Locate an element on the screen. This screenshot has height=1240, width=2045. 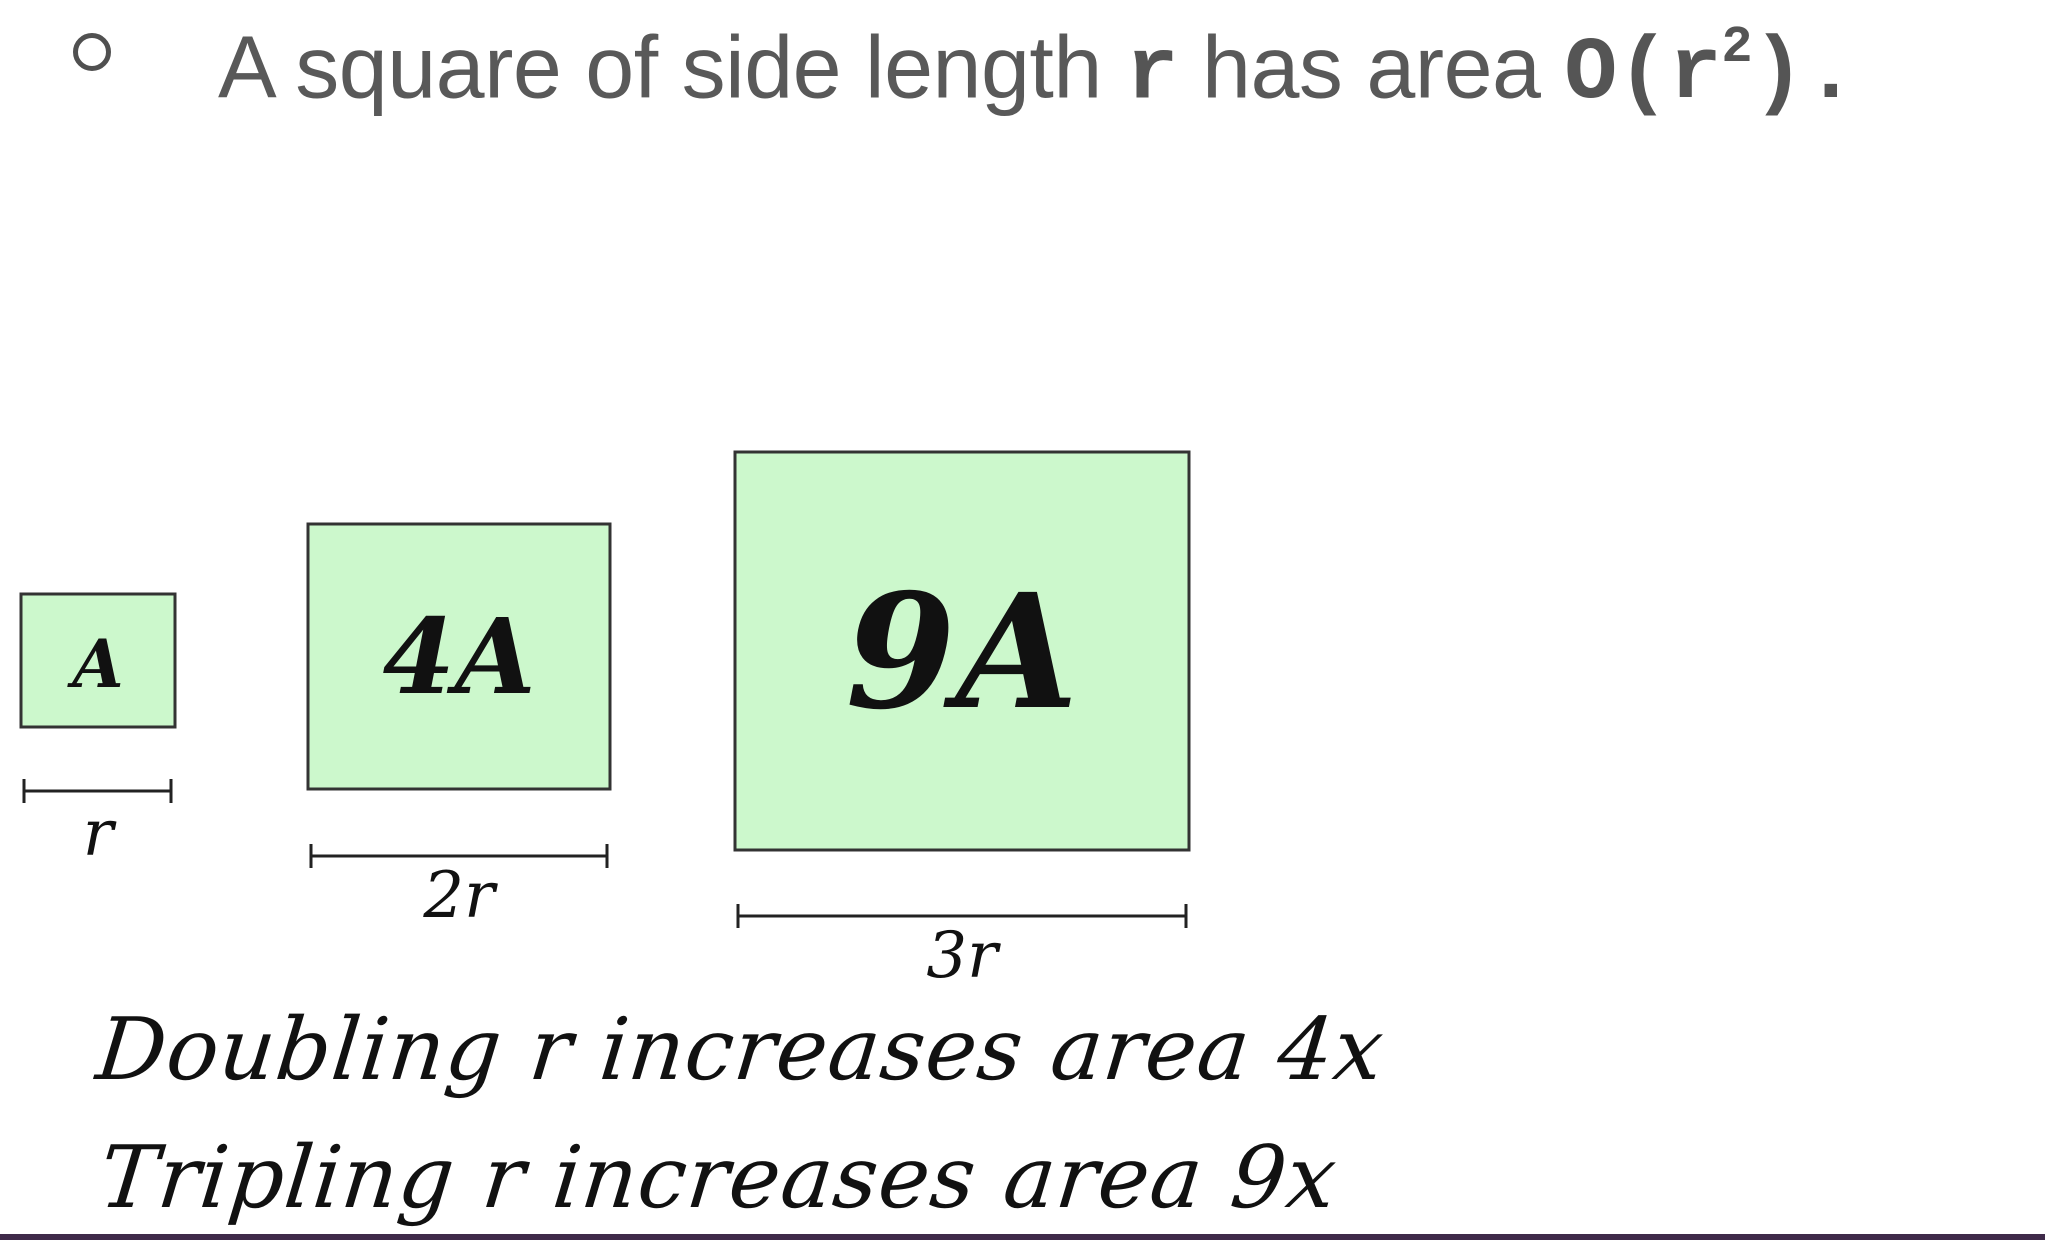
big-o-prefix: O( is located at coordinates (1617, 75).